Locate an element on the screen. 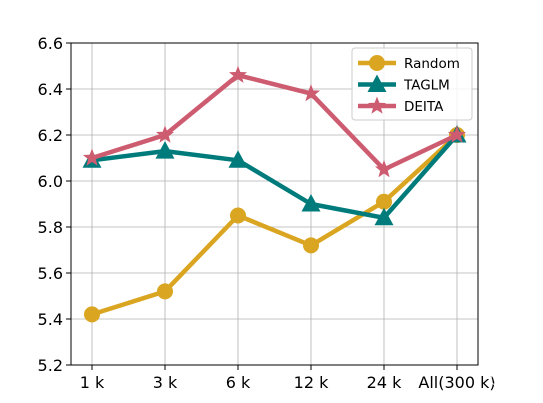  legend-label: TAGLM is located at coordinates (426, 86).